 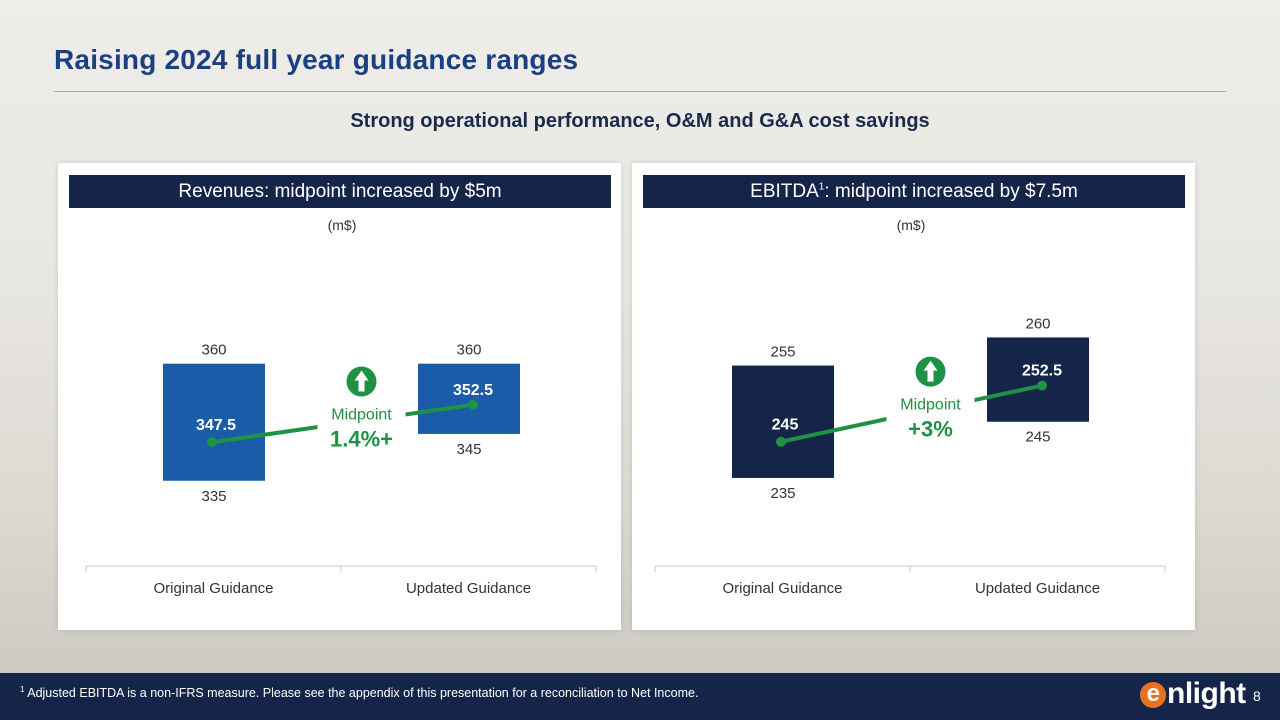 What do you see at coordinates (782, 352) in the screenshot?
I see `high-value-label: 255` at bounding box center [782, 352].